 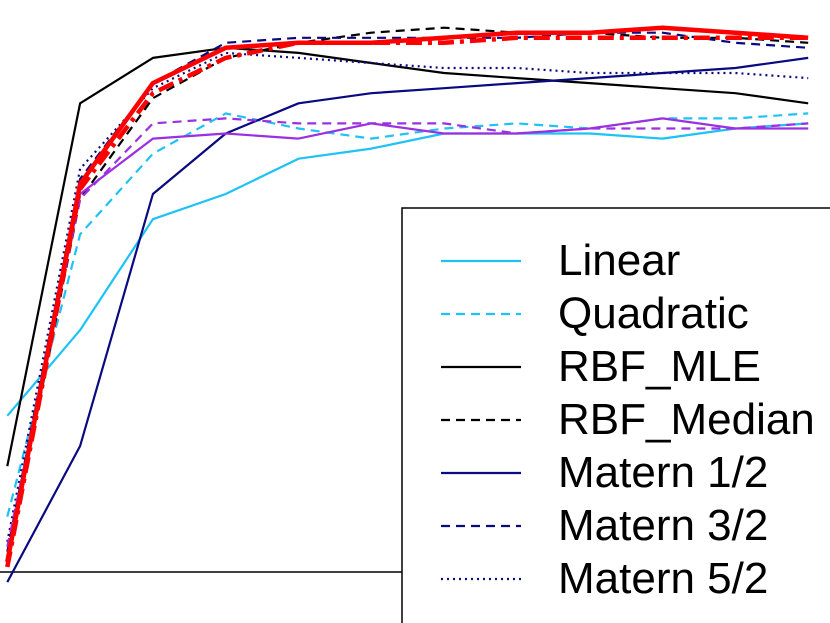 What do you see at coordinates (619, 260) in the screenshot?
I see `legend-label-linear: Linear` at bounding box center [619, 260].